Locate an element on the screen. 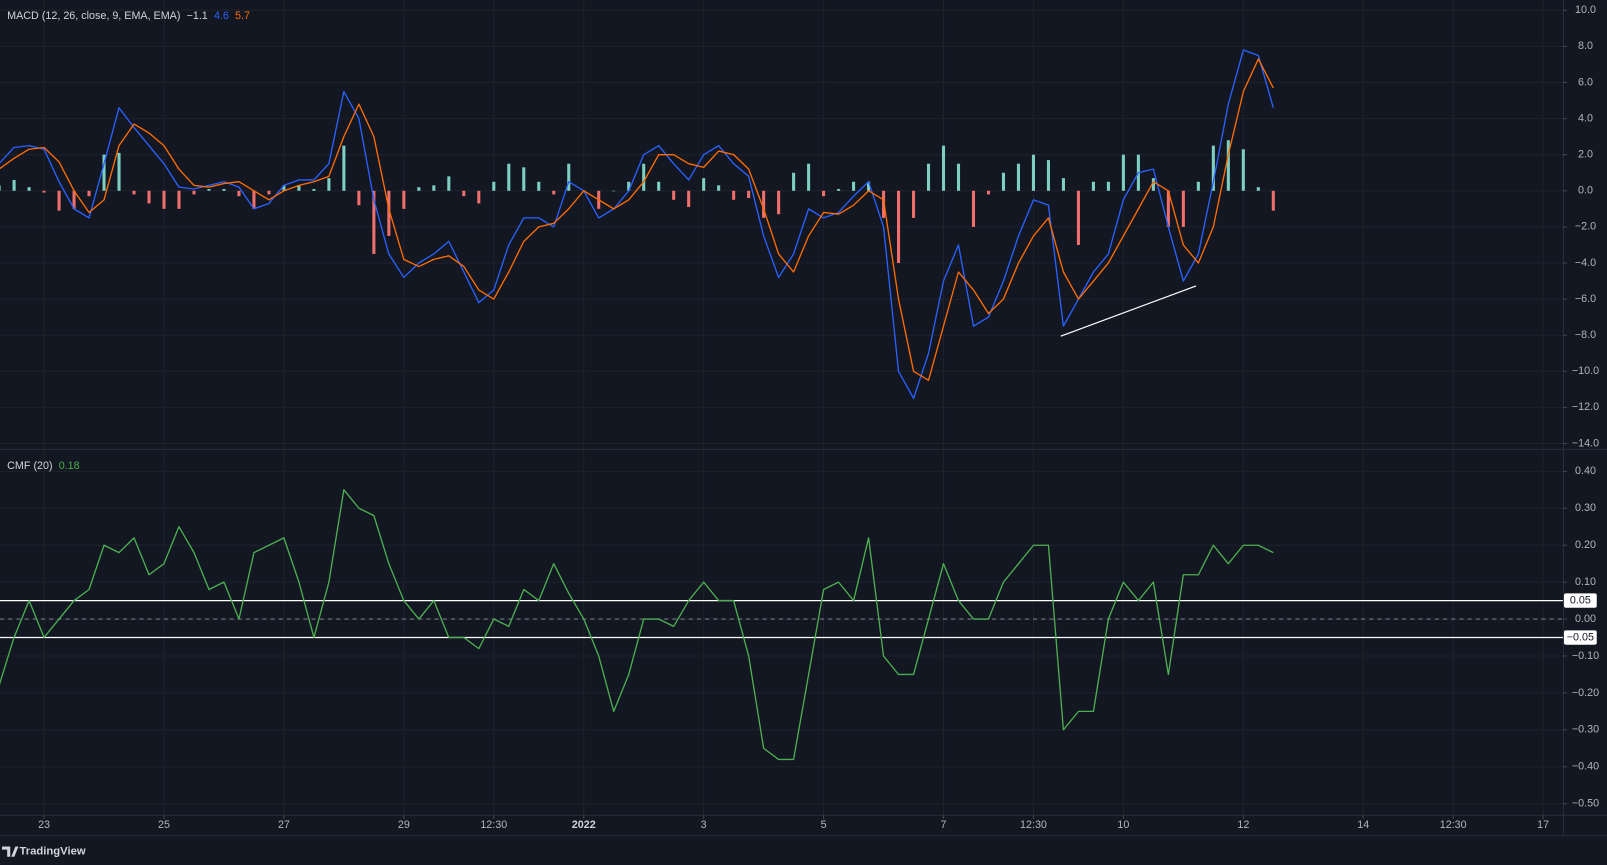  x-tick-label: 2022 is located at coordinates (584, 825).